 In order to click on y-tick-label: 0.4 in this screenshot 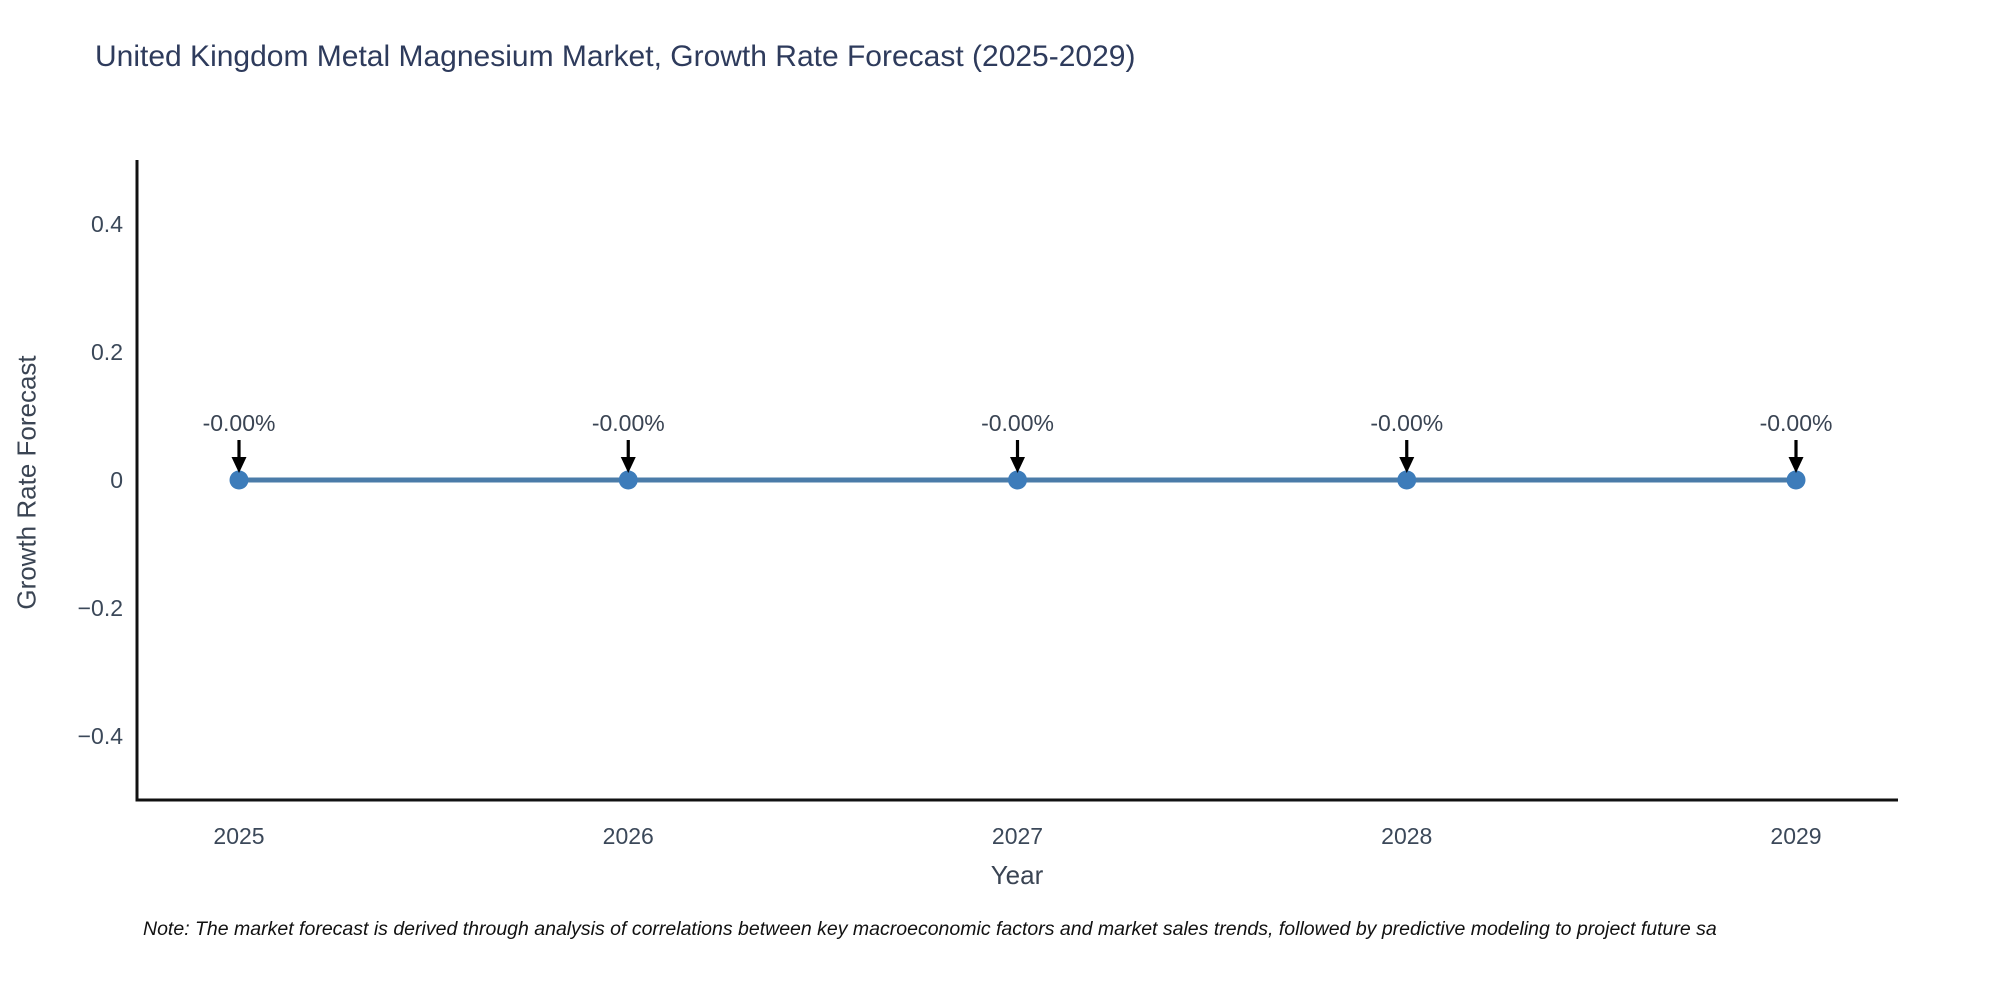, I will do `click(107, 224)`.